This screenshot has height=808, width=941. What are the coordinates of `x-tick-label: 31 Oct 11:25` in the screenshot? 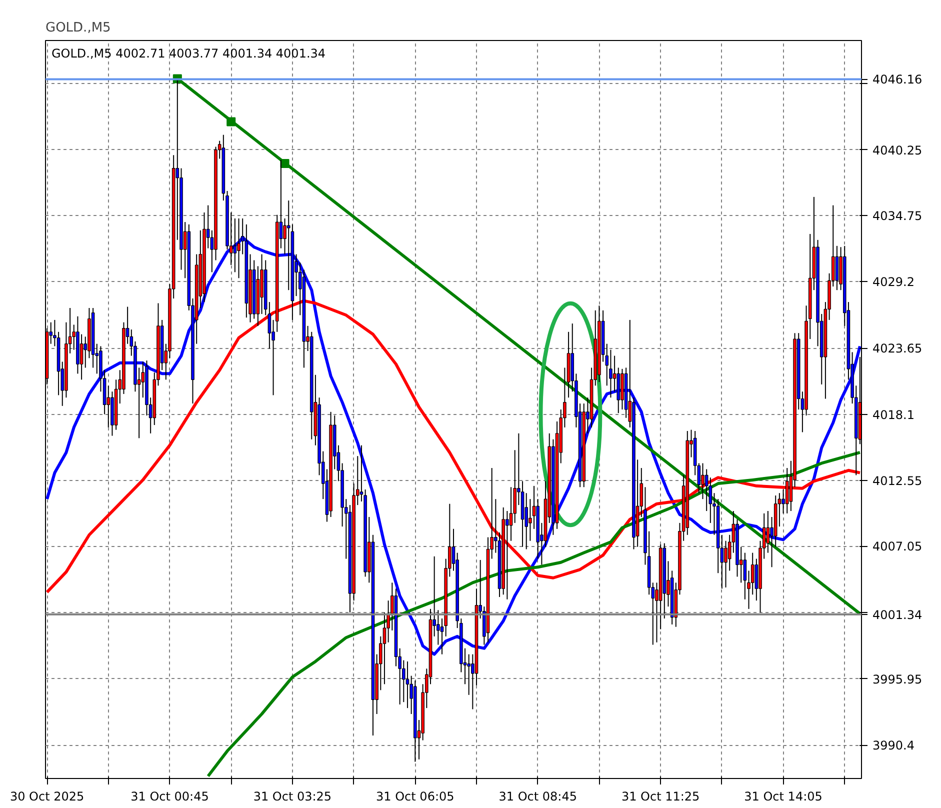 It's located at (660, 797).